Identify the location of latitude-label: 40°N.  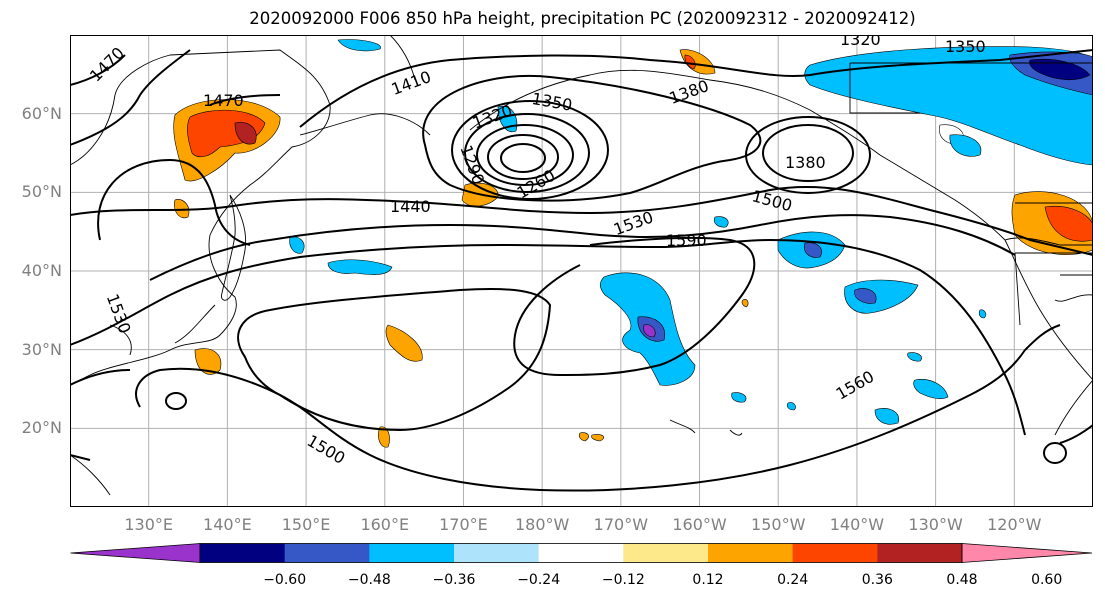
(41, 270).